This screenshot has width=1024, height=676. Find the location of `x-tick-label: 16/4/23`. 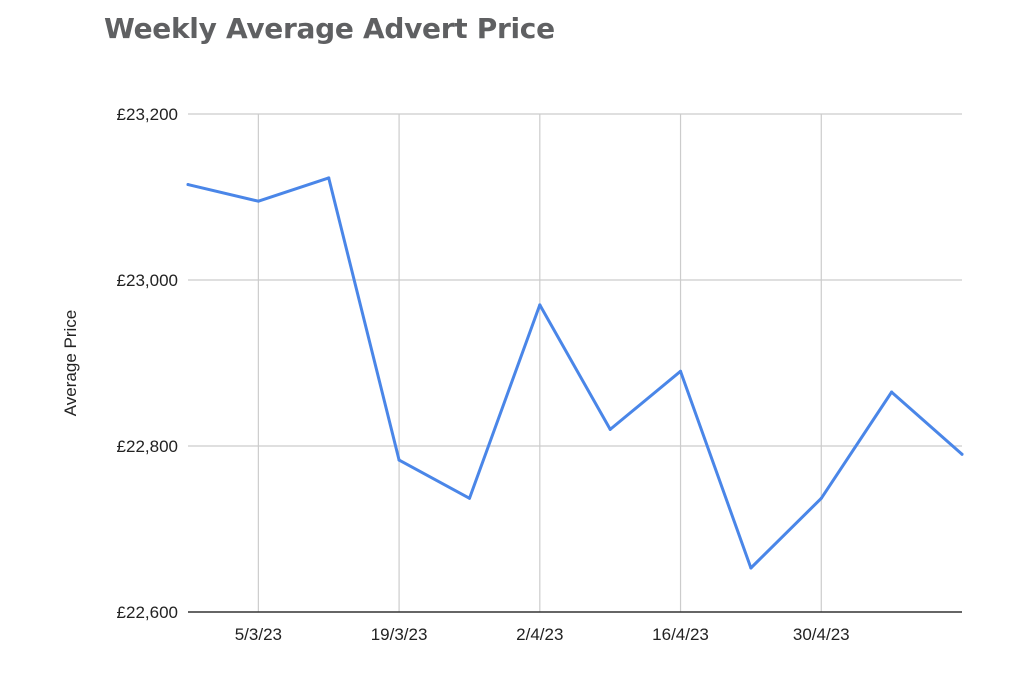

x-tick-label: 16/4/23 is located at coordinates (680, 634).